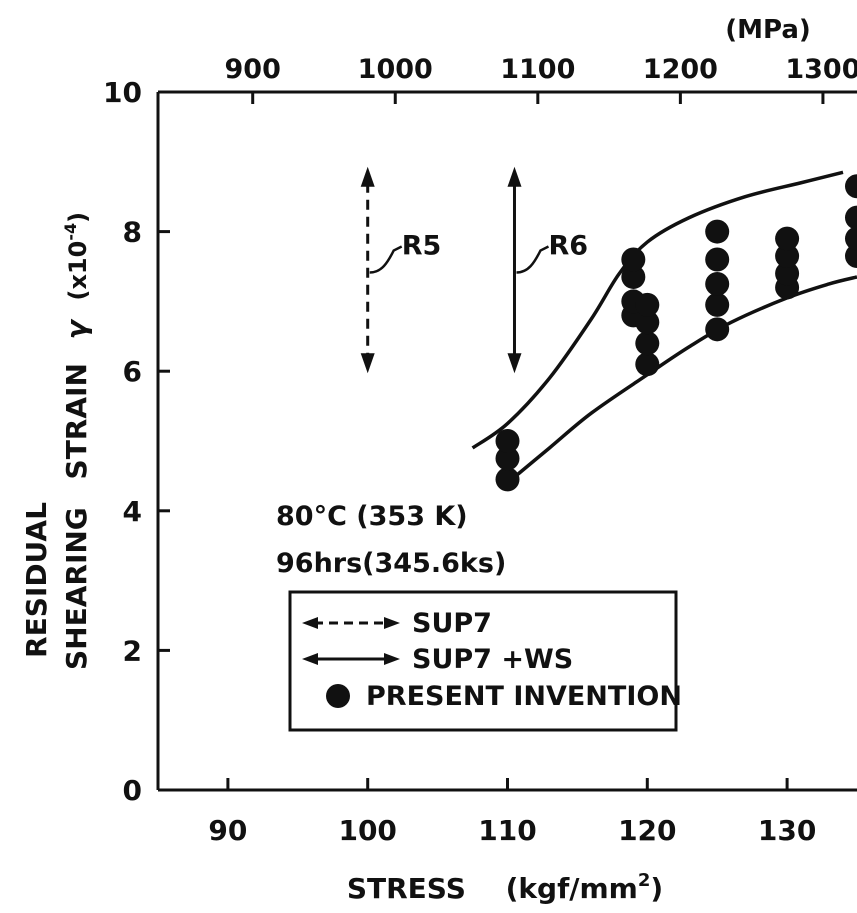  I want to click on y-axis-label-strain: STRAIN, so click(76, 421).